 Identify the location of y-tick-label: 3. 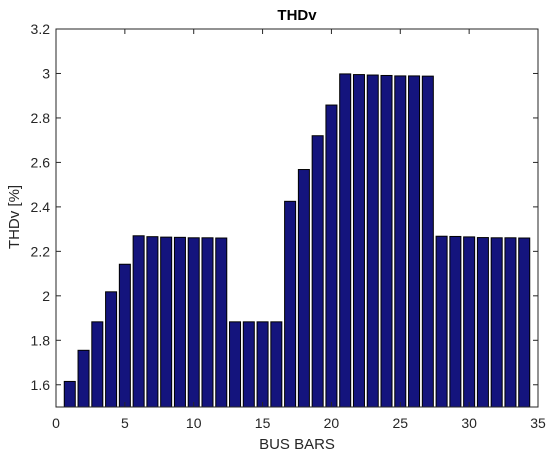
(46, 73).